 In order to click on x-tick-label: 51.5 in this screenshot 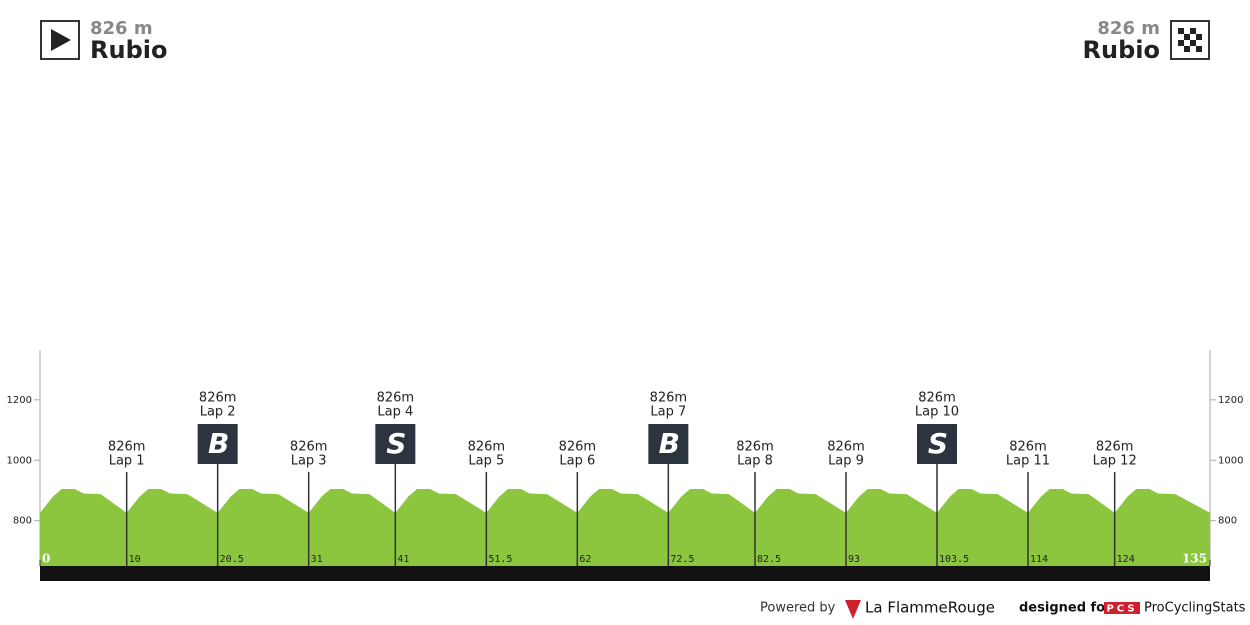, I will do `click(500, 559)`.